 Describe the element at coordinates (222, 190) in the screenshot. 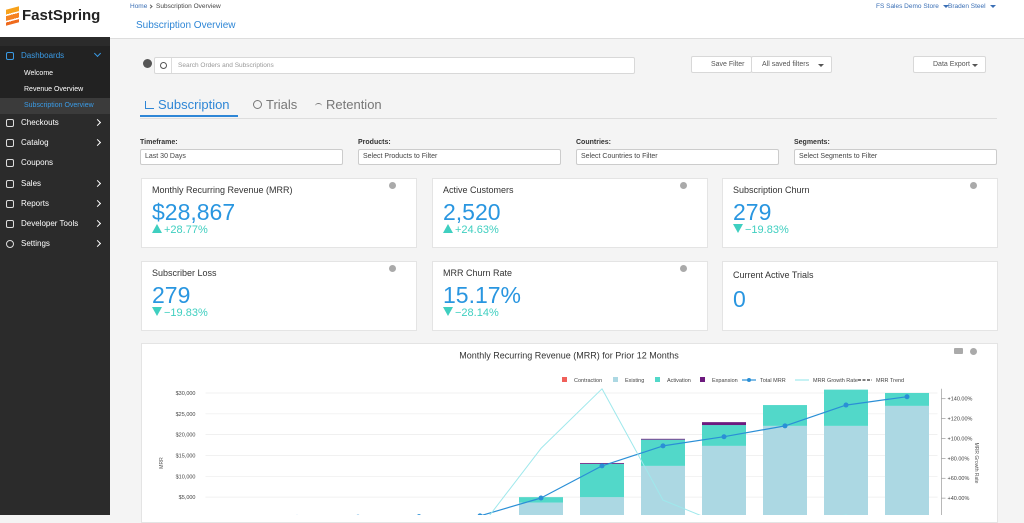

I see `metric-title: Monthly Recurring Revenue (MRR)` at that location.